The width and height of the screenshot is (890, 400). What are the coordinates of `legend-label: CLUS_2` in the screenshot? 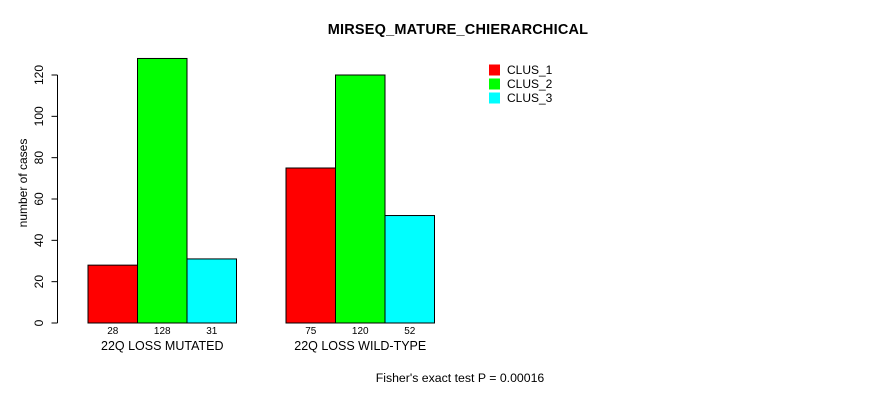 It's located at (530, 84).